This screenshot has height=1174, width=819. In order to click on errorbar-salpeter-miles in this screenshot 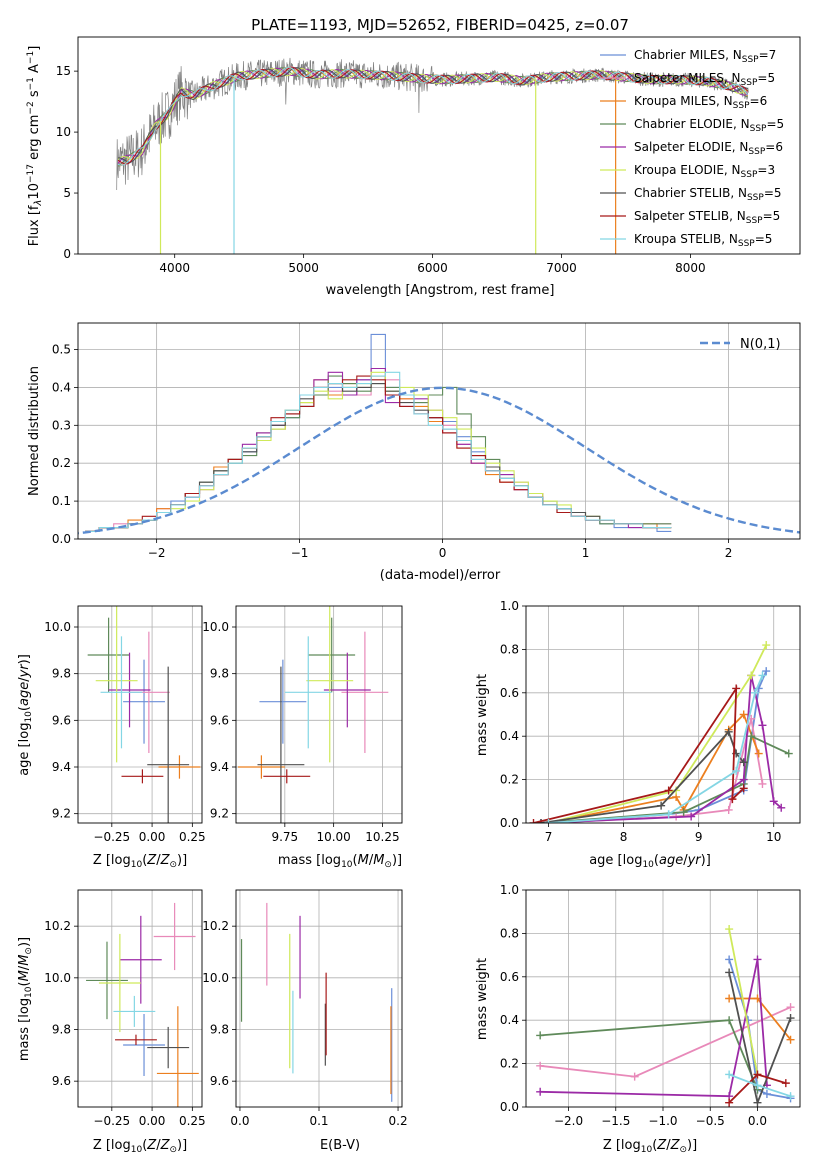, I will do `click(174, 936)`.